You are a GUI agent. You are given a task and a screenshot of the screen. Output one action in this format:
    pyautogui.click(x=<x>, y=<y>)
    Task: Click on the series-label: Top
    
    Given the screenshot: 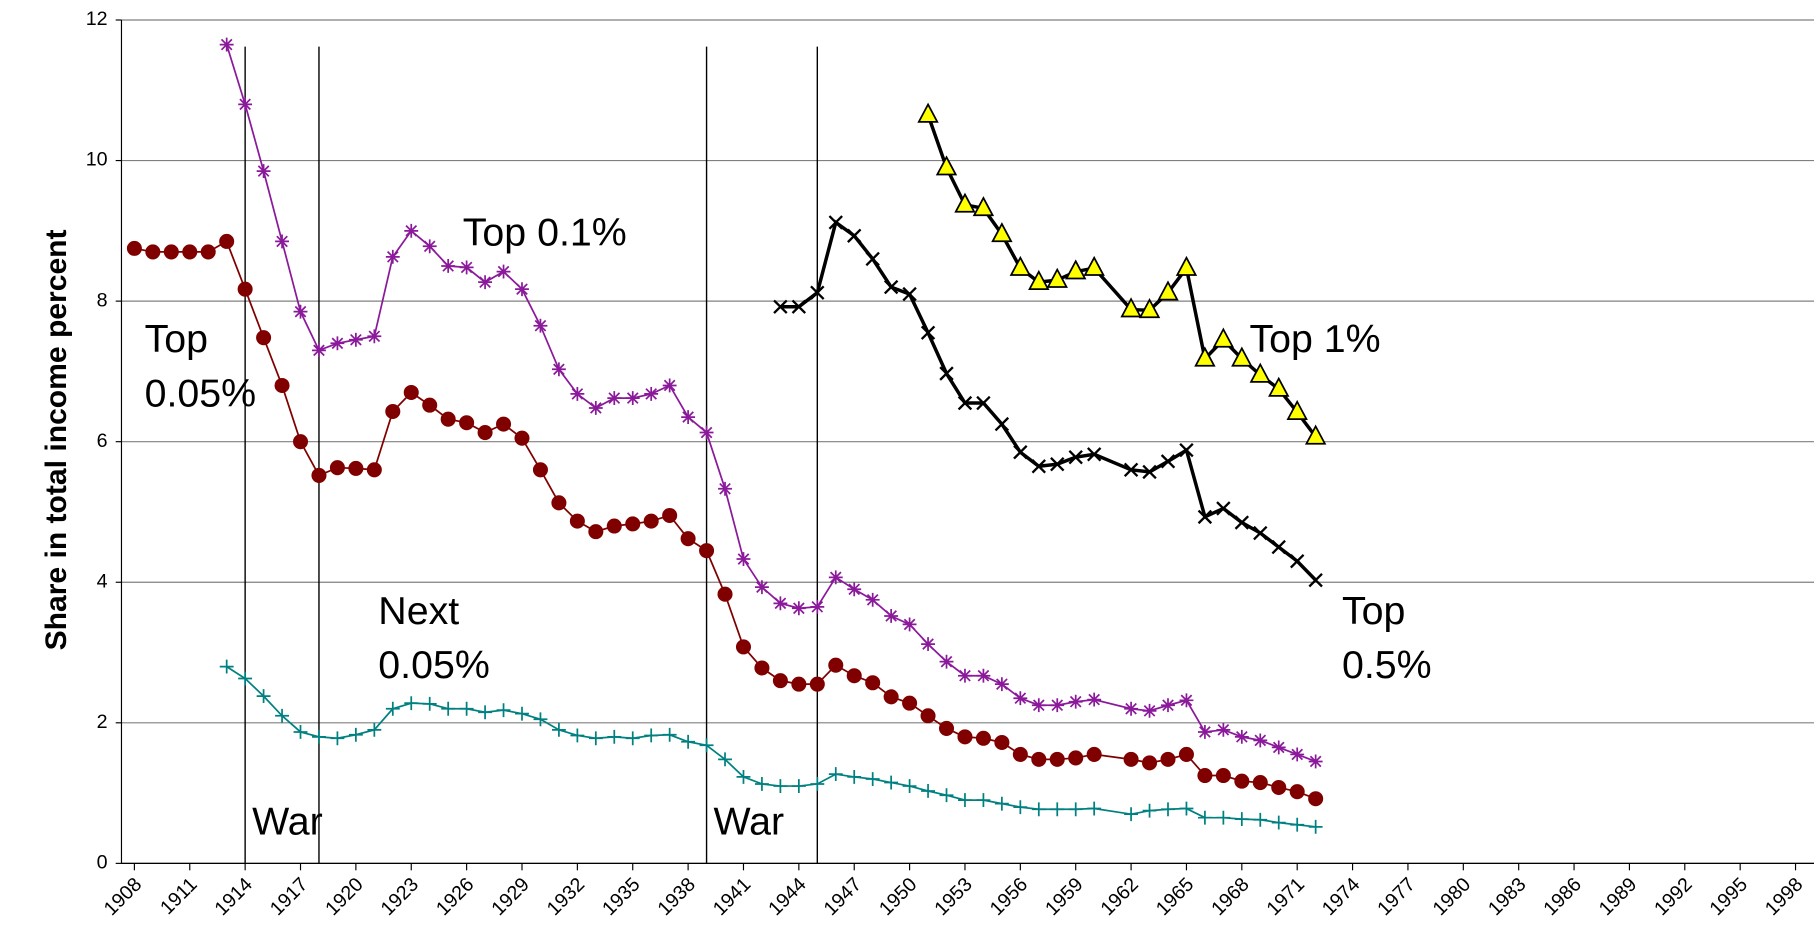 What is the action you would take?
    pyautogui.click(x=176, y=339)
    